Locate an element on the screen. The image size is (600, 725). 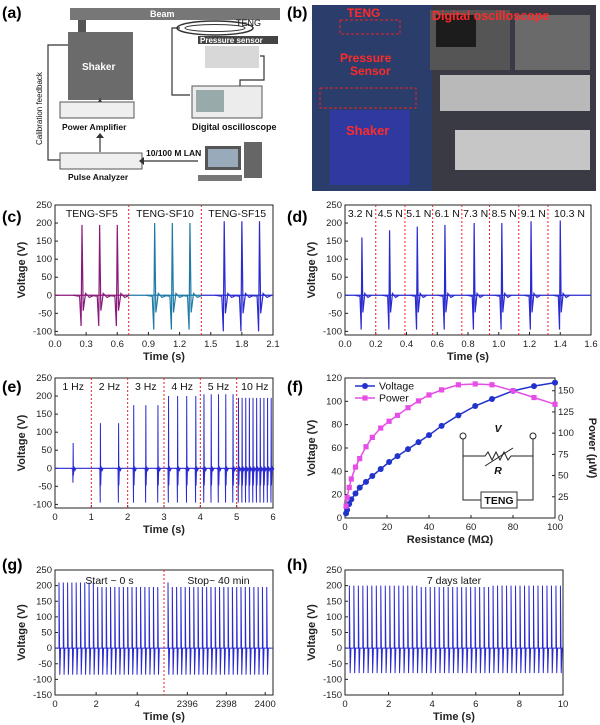
y-tick-label: 60 is located at coordinates (336, 448).